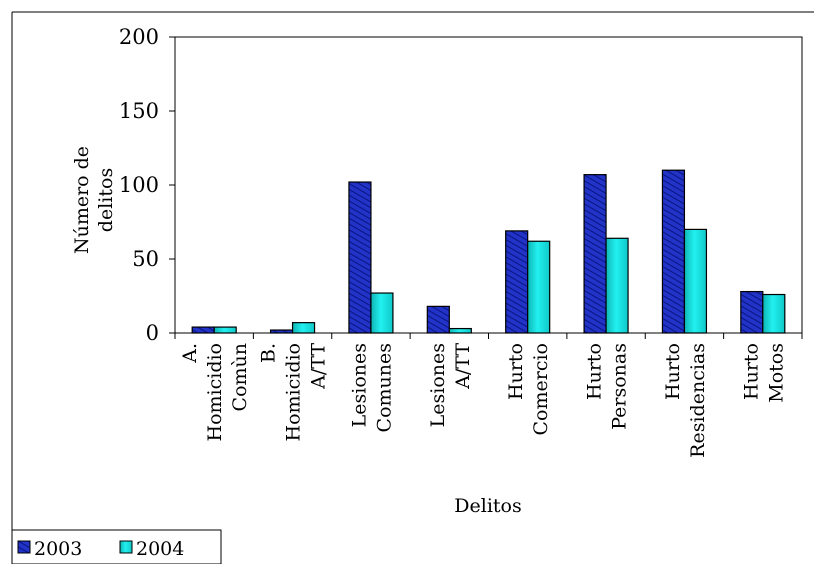  What do you see at coordinates (685, 400) in the screenshot?
I see `x-tick-label: Hurto Residencias` at bounding box center [685, 400].